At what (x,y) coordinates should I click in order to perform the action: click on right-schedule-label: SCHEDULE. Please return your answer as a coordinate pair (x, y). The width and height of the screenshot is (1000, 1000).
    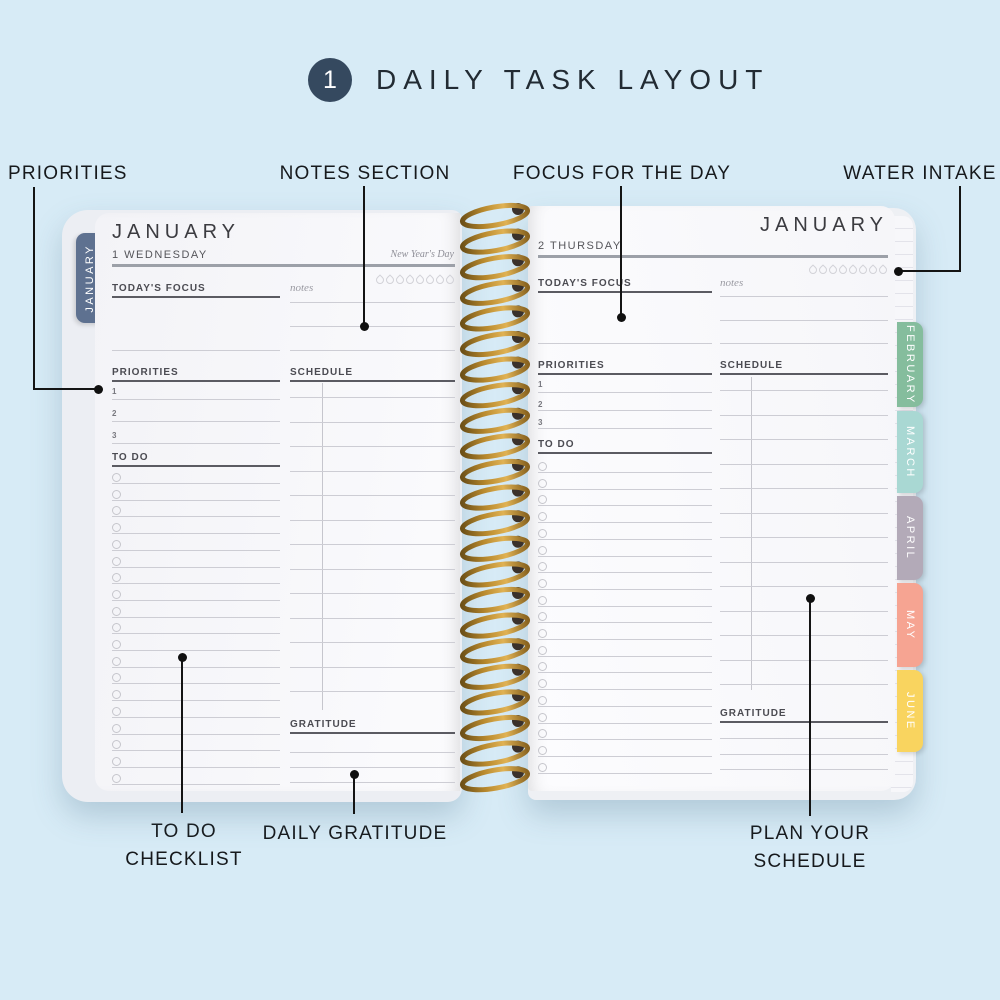
    Looking at the image, I should click on (752, 365).